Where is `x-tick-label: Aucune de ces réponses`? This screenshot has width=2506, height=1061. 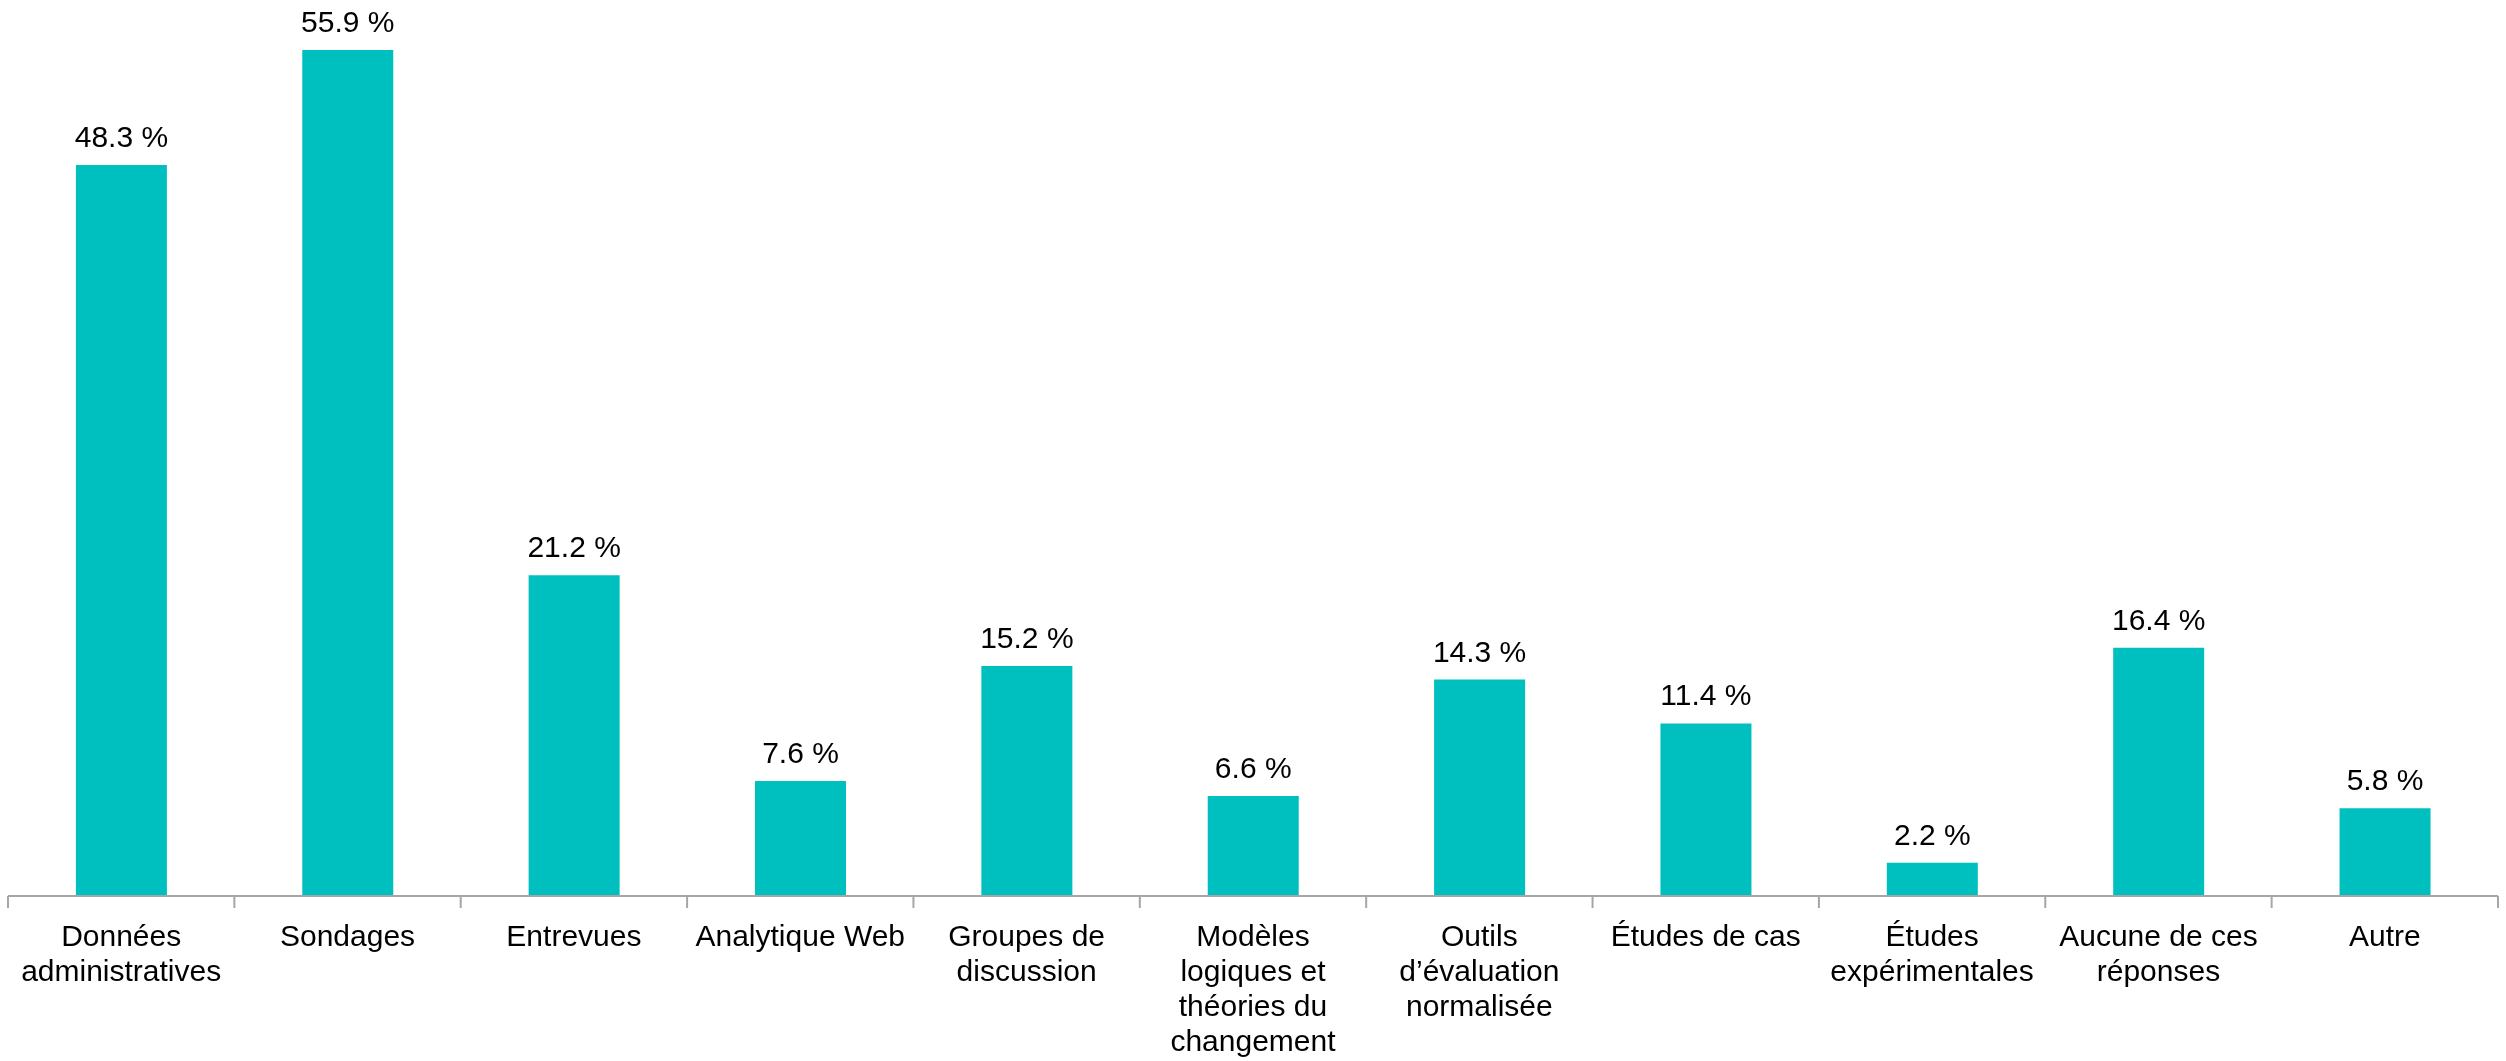 x-tick-label: Aucune de ces réponses is located at coordinates (2158, 953).